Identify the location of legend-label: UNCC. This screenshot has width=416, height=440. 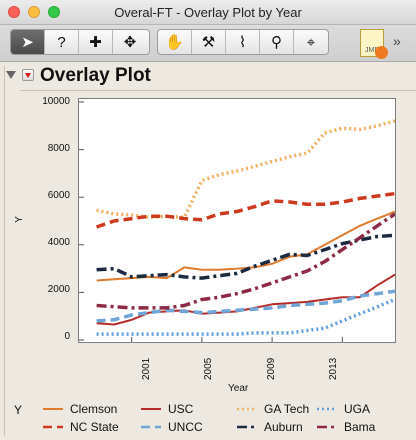
(185, 427).